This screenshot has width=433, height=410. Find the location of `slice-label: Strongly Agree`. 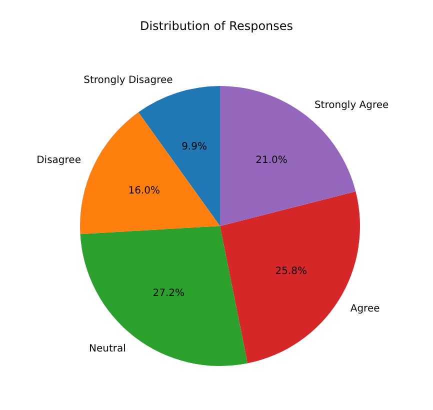

slice-label: Strongly Agree is located at coordinates (351, 105).